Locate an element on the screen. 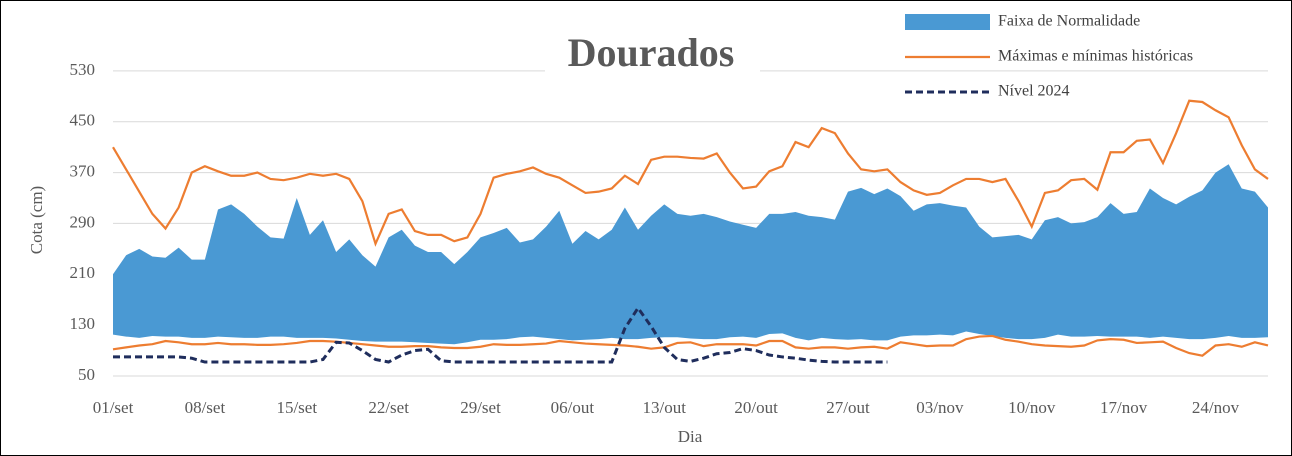 The height and width of the screenshot is (456, 1292). y-tick-label: 50 is located at coordinates (86, 374).